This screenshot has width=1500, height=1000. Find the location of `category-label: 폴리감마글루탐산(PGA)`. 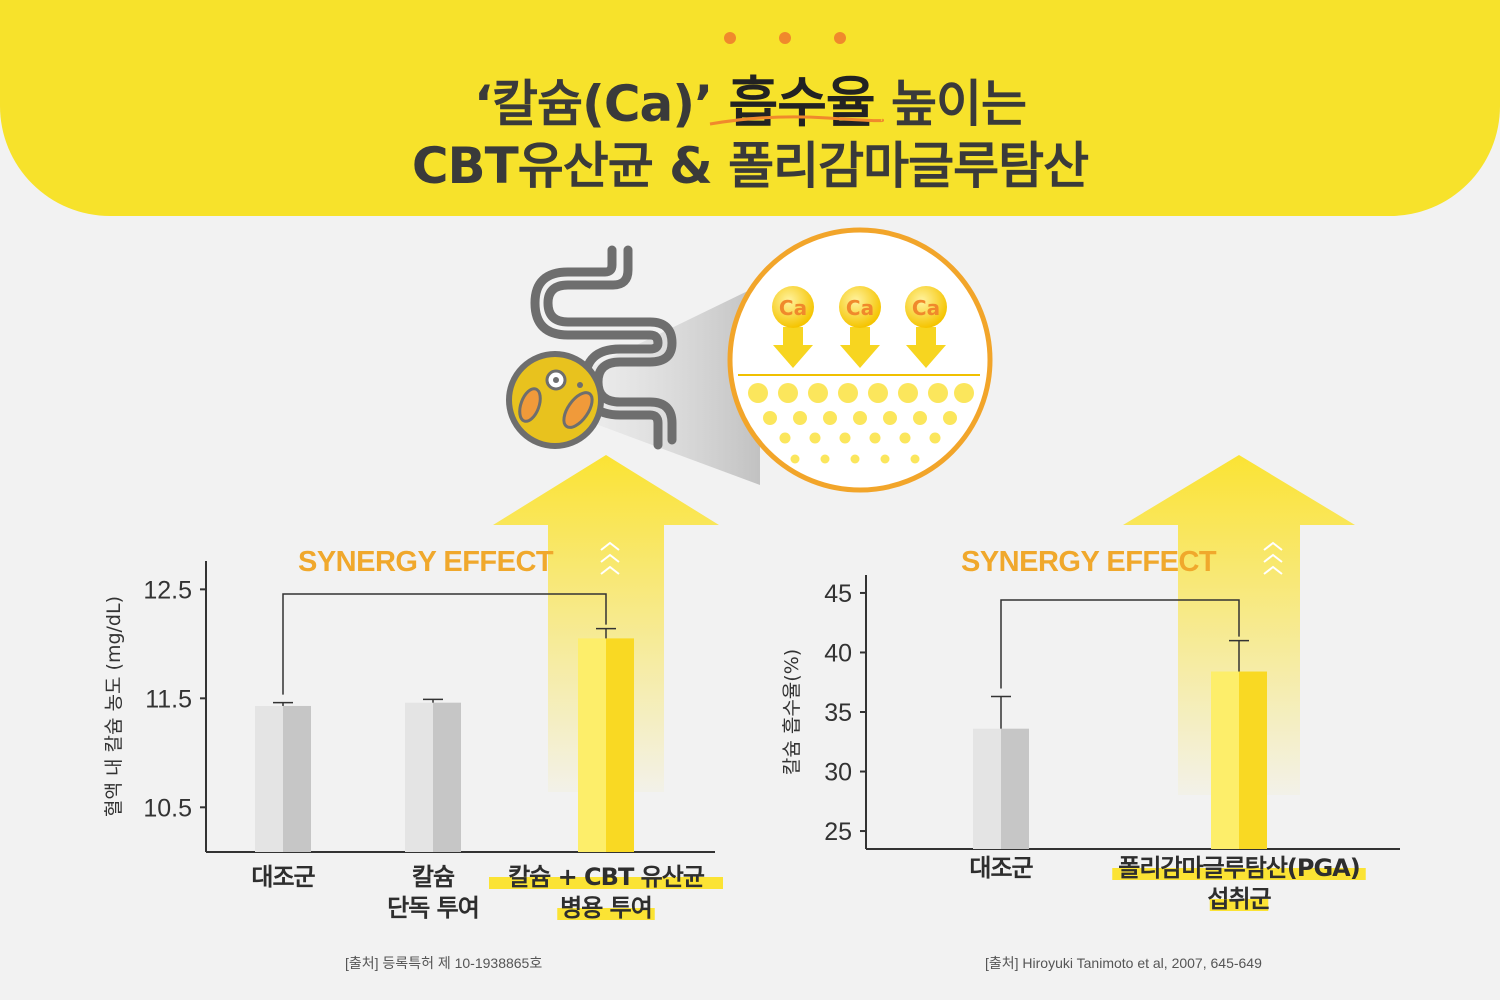

category-label: 폴리감마글루탐산(PGA) is located at coordinates (1238, 868).